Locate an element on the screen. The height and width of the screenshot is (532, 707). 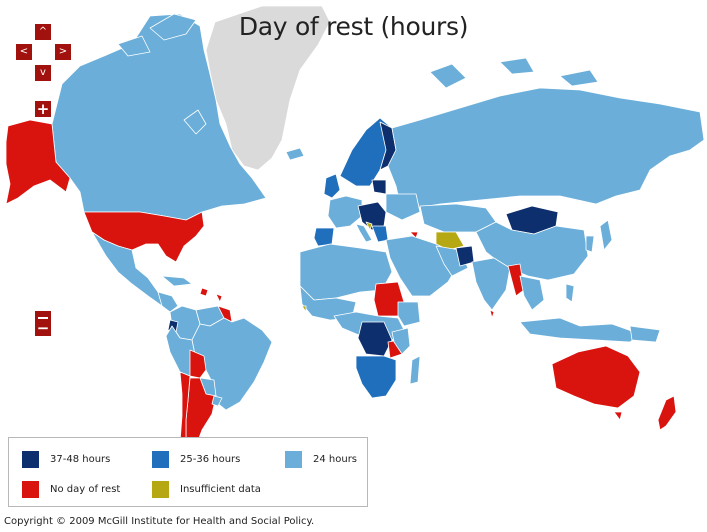
pan-right-button: > is located at coordinates (63, 52).